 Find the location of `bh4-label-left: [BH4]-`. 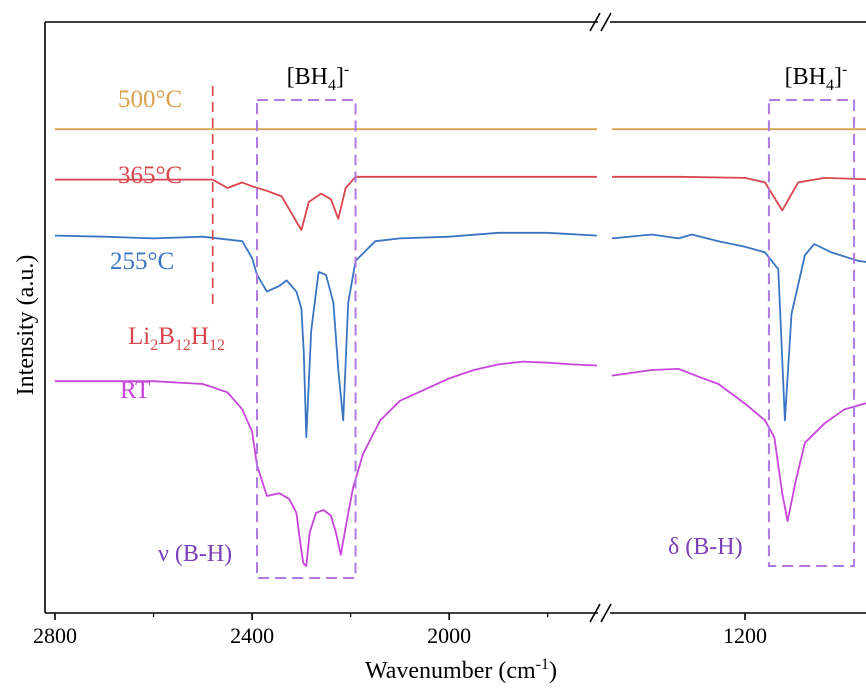

bh4-label-left: [BH4]- is located at coordinates (318, 77).